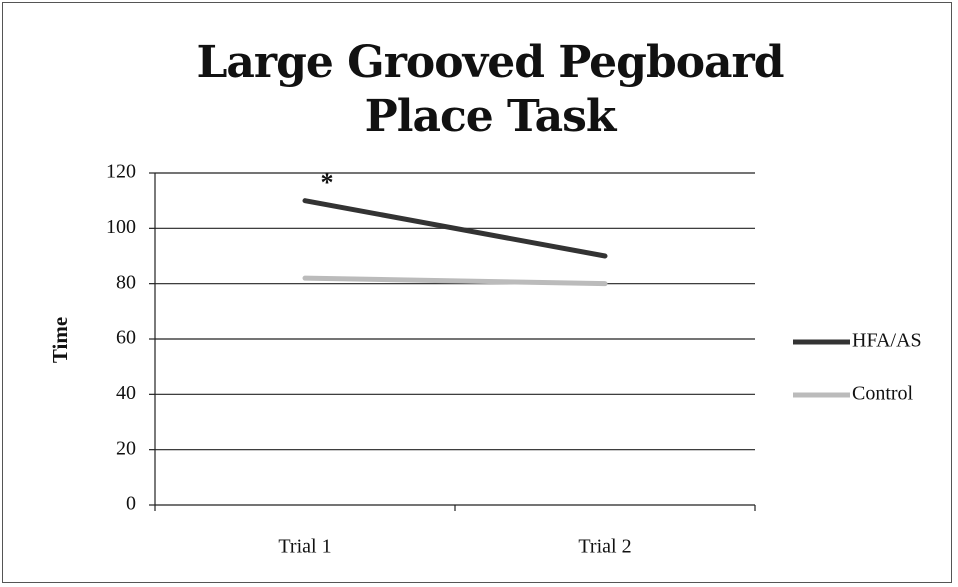 This screenshot has width=958, height=587. What do you see at coordinates (327, 182) in the screenshot?
I see `annotation: *` at bounding box center [327, 182].